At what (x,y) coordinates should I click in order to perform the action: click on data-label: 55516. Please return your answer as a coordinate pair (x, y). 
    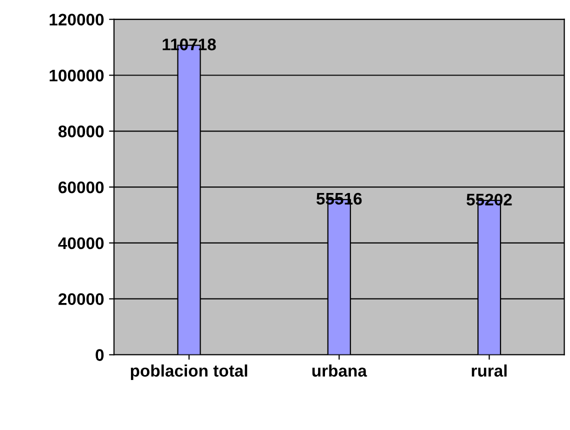
    Looking at the image, I should click on (339, 198).